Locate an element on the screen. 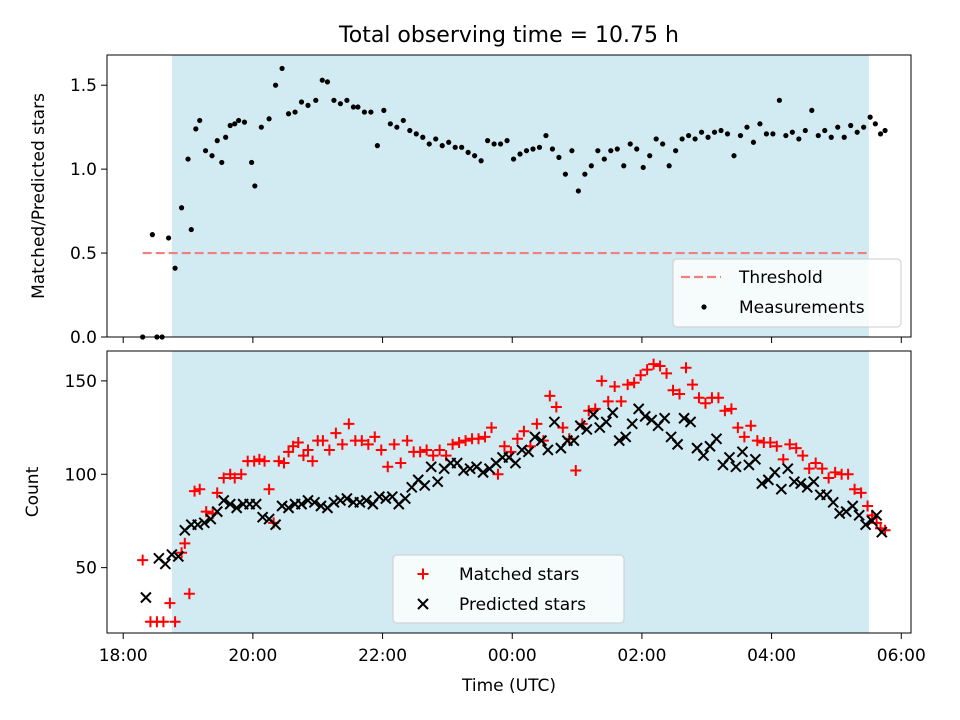 This screenshot has width=960, height=720. legend: Matched stars Predicted stars is located at coordinates (508, 589).